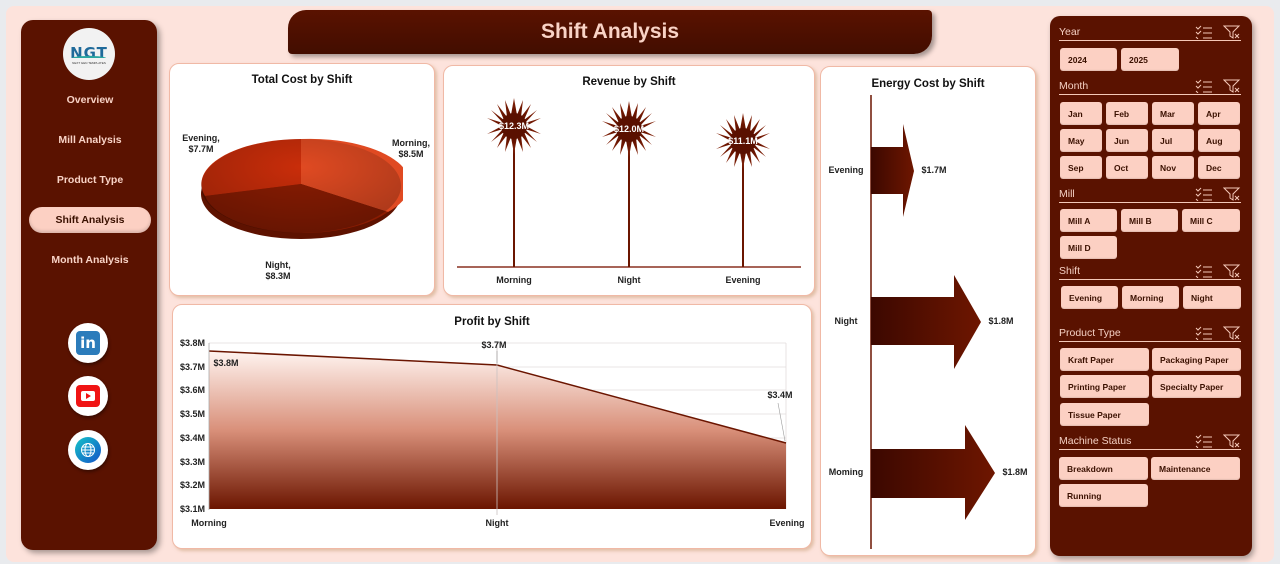 This screenshot has width=1280, height=564. I want to click on slicer-header-shift: Shift, so click(1150, 271).